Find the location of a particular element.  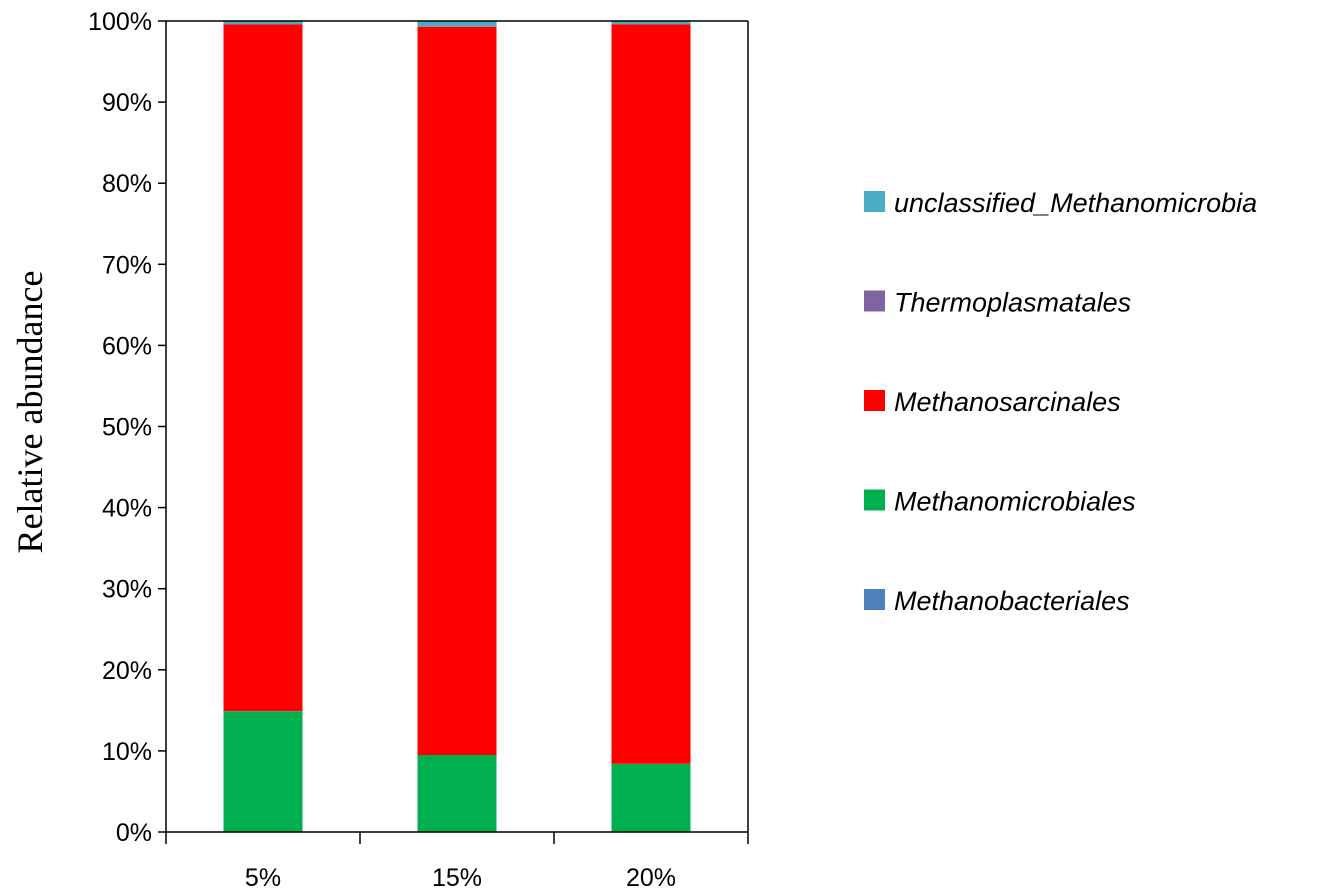

x-tick-label: 20% is located at coordinates (651, 876).